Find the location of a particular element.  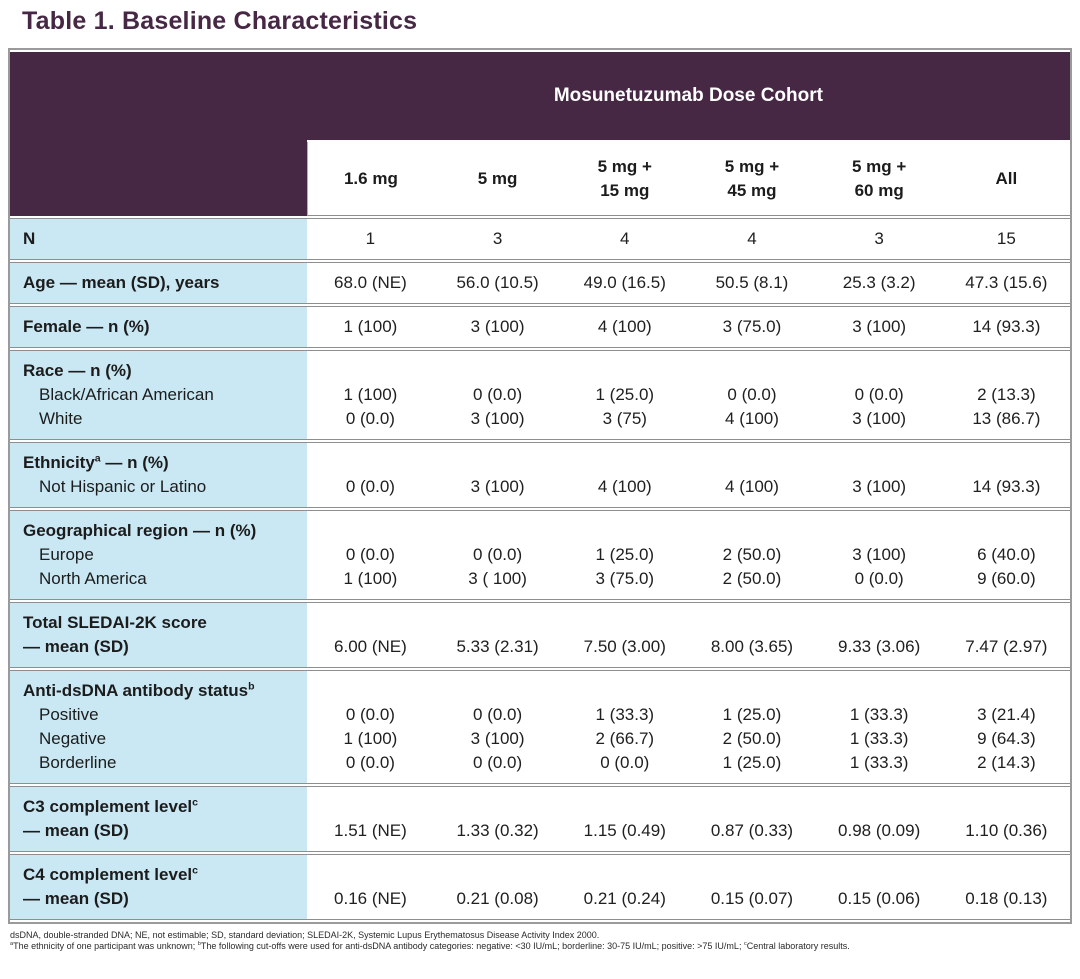

value-cell: 2 (50.0) 2 (50.0) is located at coordinates (752, 555).